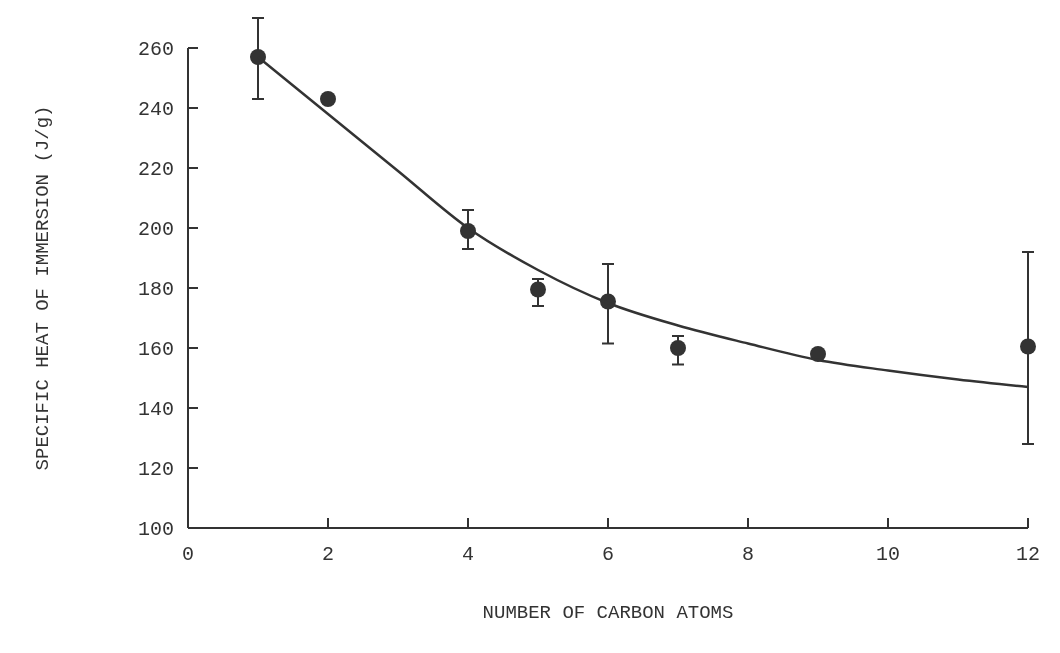 Image resolution: width=1060 pixels, height=653 pixels. I want to click on x-tick-label: 4, so click(468, 554).